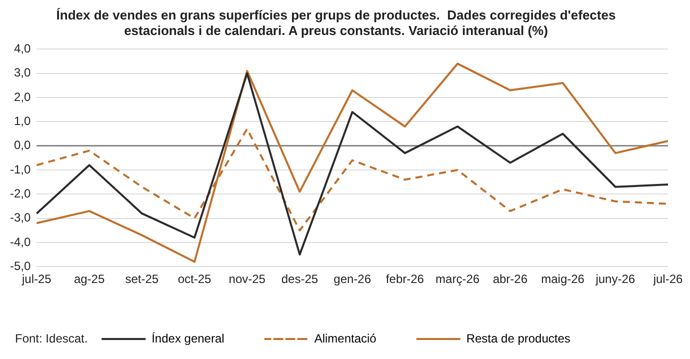 Image resolution: width=690 pixels, height=359 pixels. I want to click on x-tick-label: jul-26, so click(667, 279).